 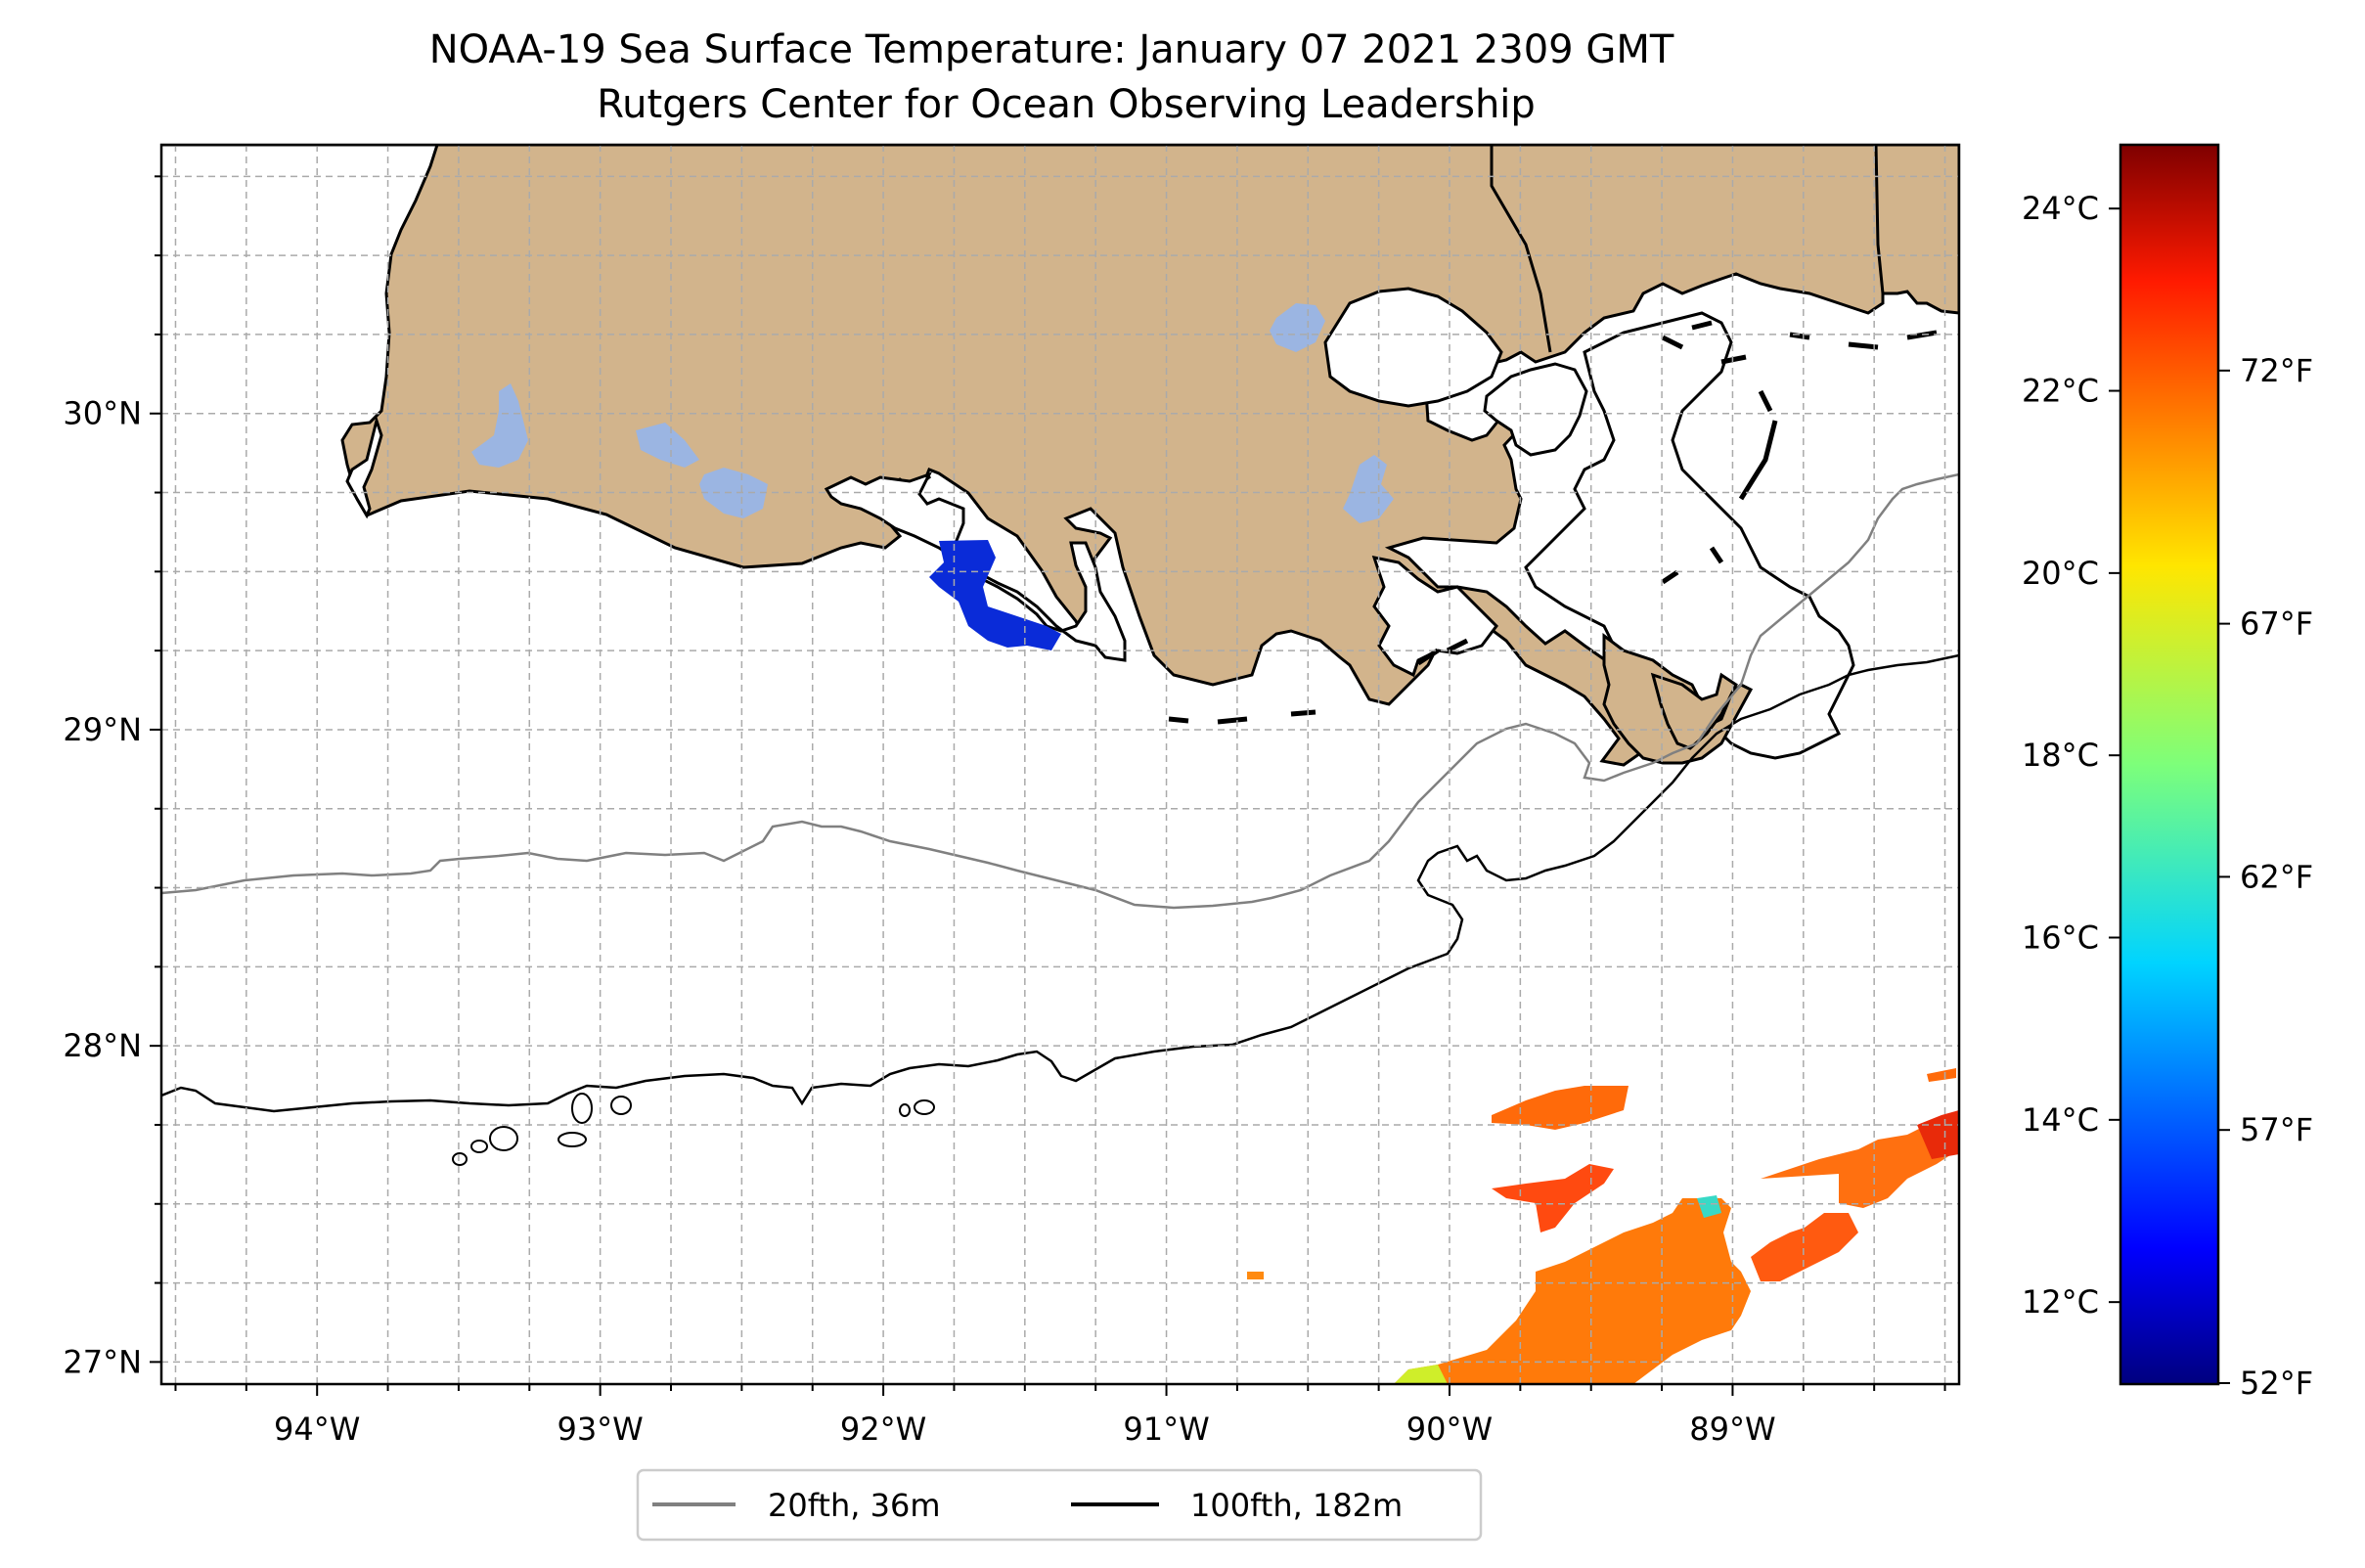 What do you see at coordinates (600, 1429) in the screenshot?
I see `lon-tick-label: 93°W` at bounding box center [600, 1429].